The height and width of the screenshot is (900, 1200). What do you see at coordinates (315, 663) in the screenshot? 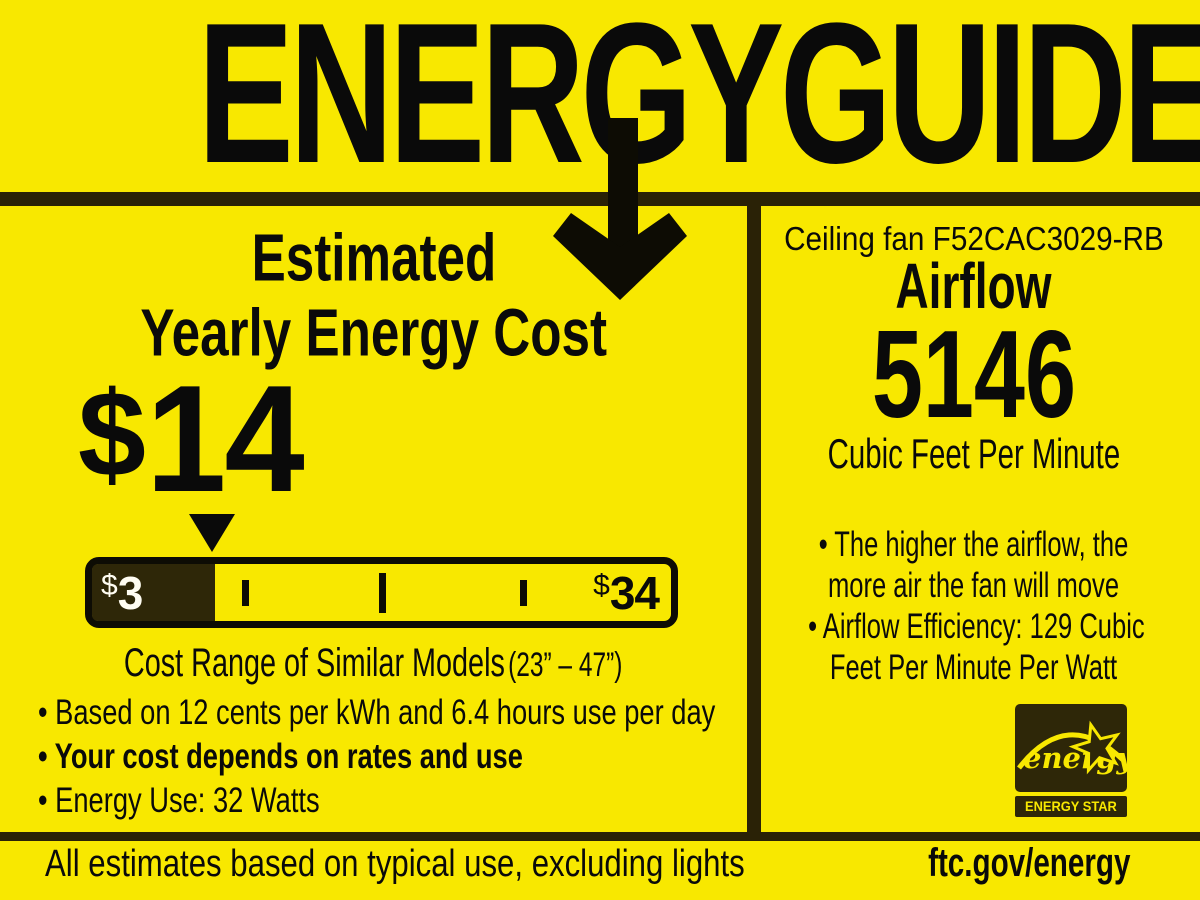
I see `cost-range-caption-main: Cost Range of Similar Models` at bounding box center [315, 663].